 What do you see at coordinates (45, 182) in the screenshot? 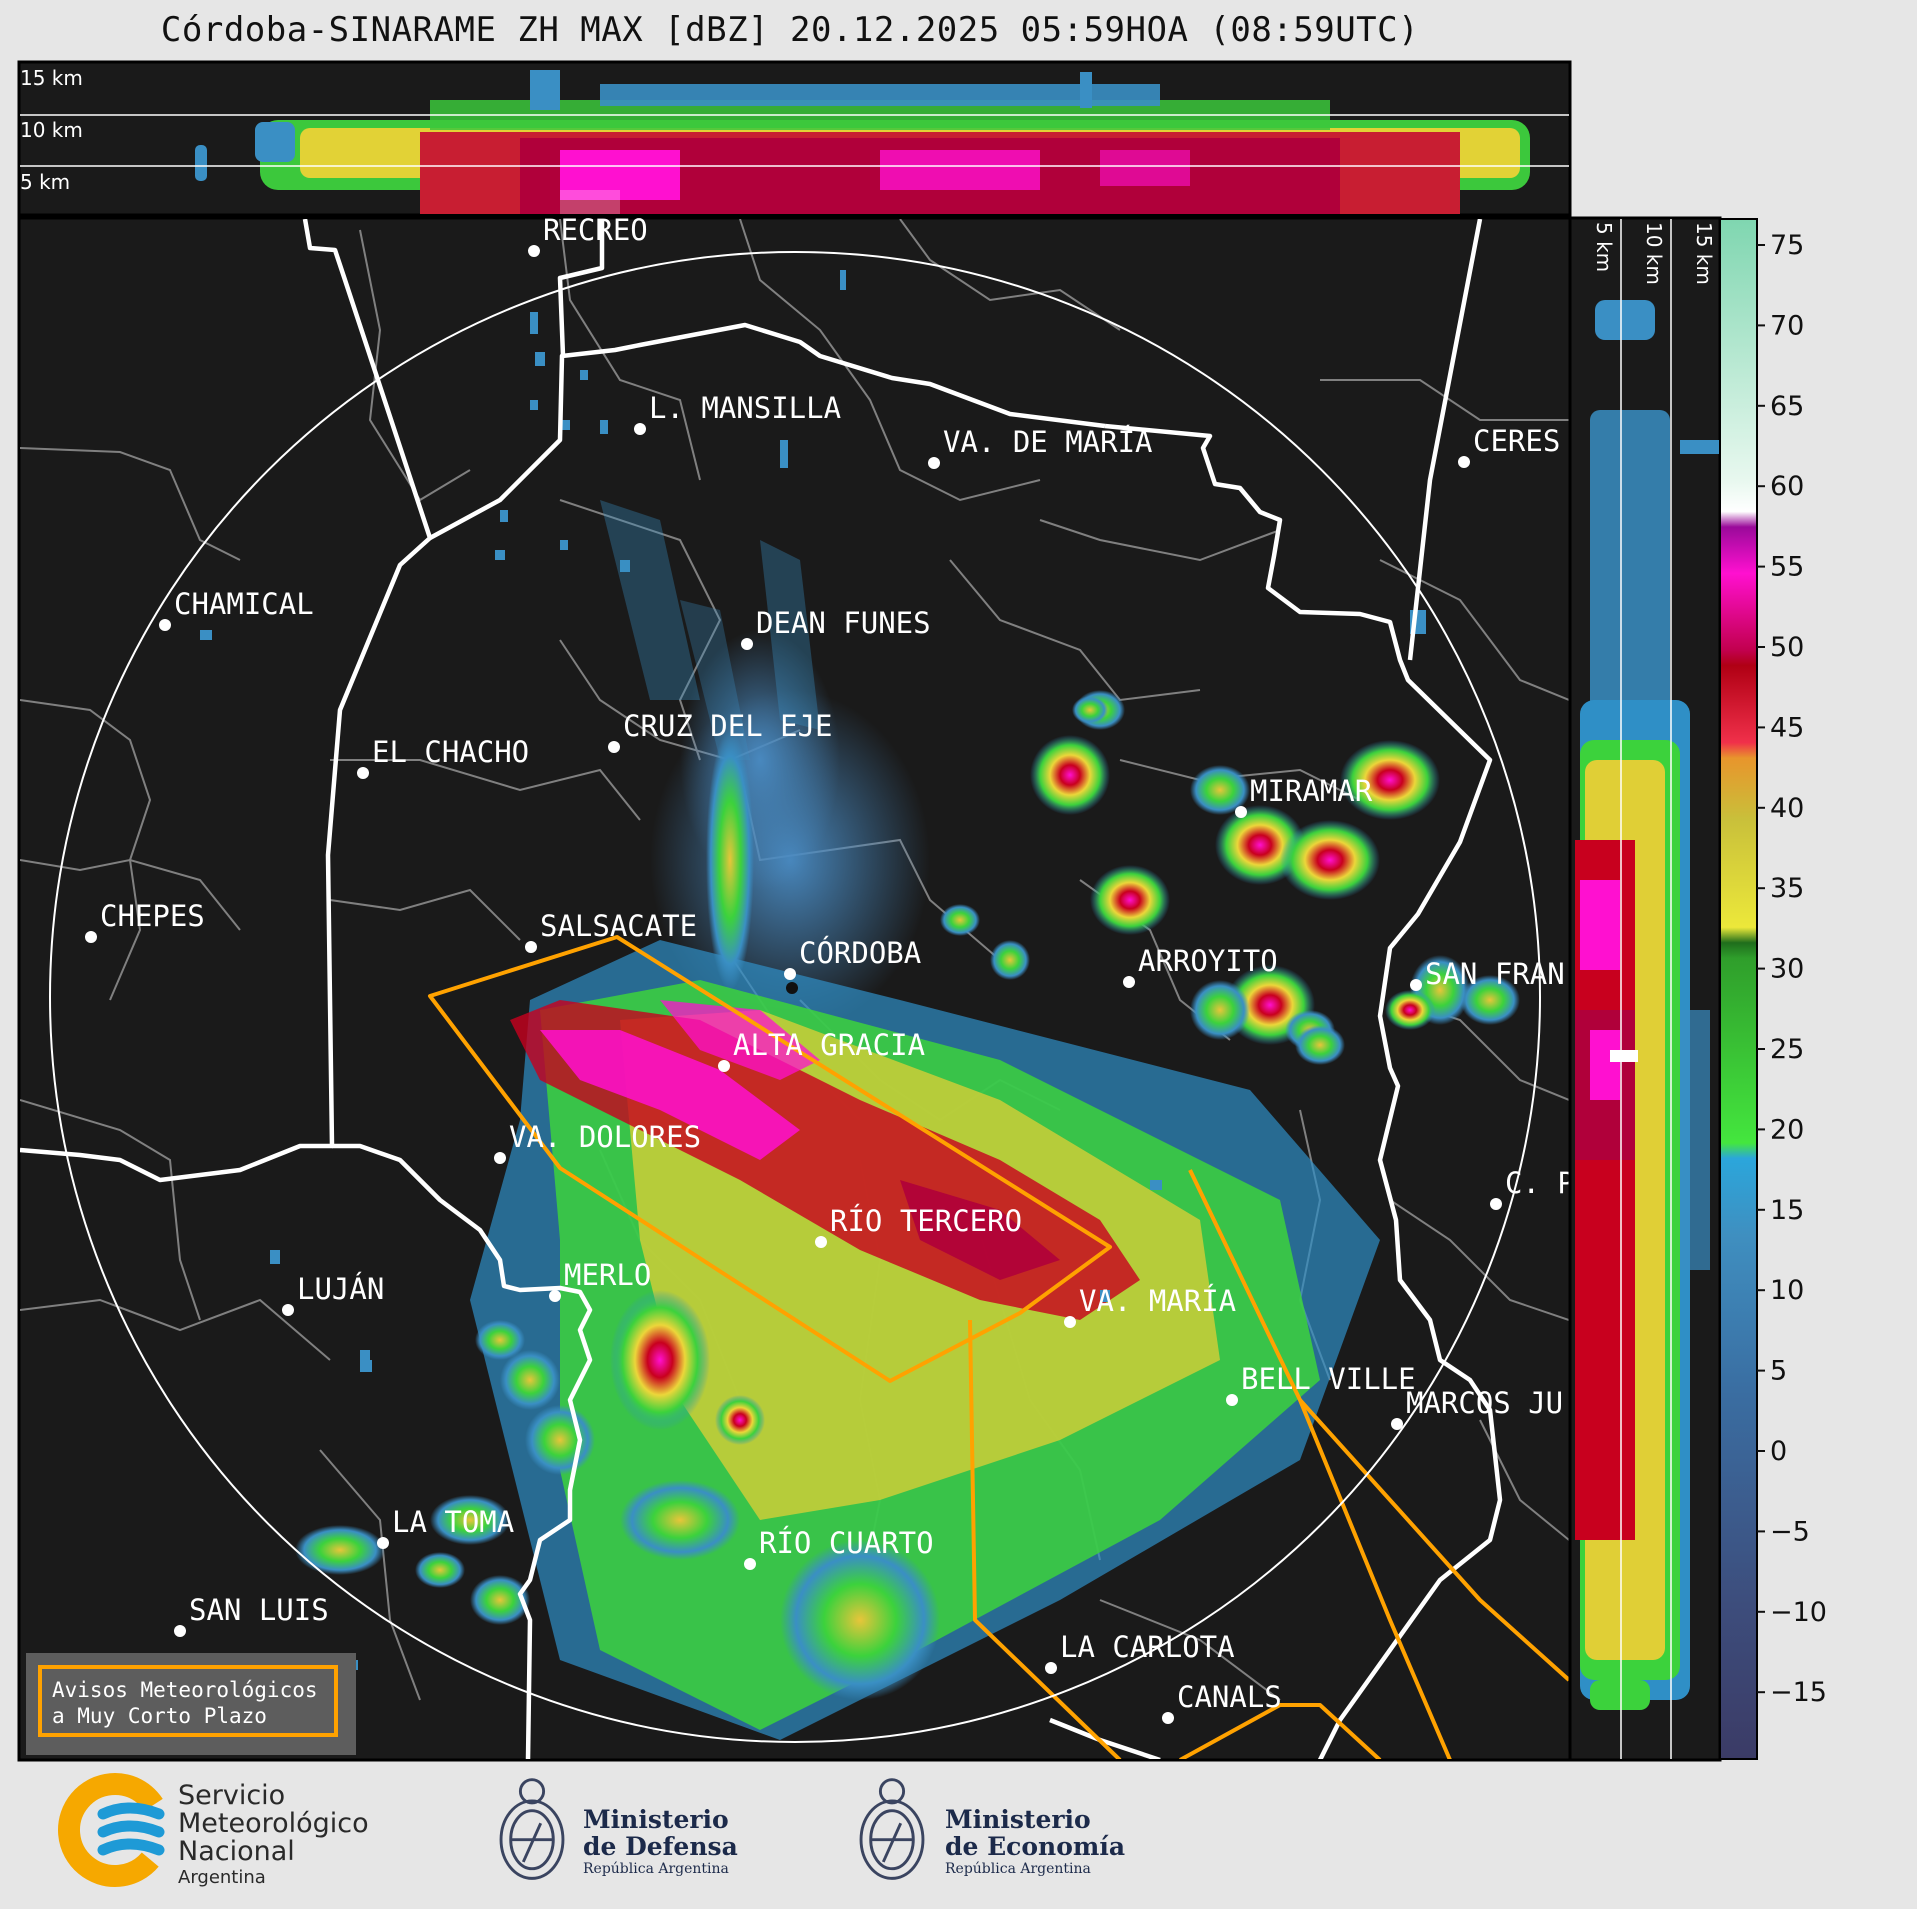
I see `top-alt-5km: 5 km` at bounding box center [45, 182].